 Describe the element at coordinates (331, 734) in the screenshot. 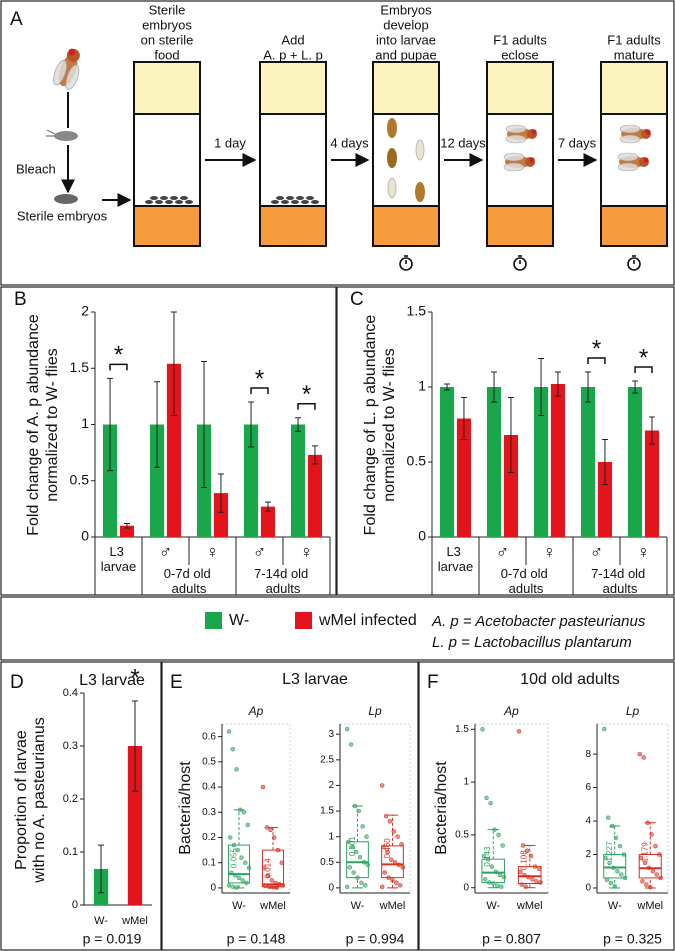

I see `y-tick-label: 3` at that location.